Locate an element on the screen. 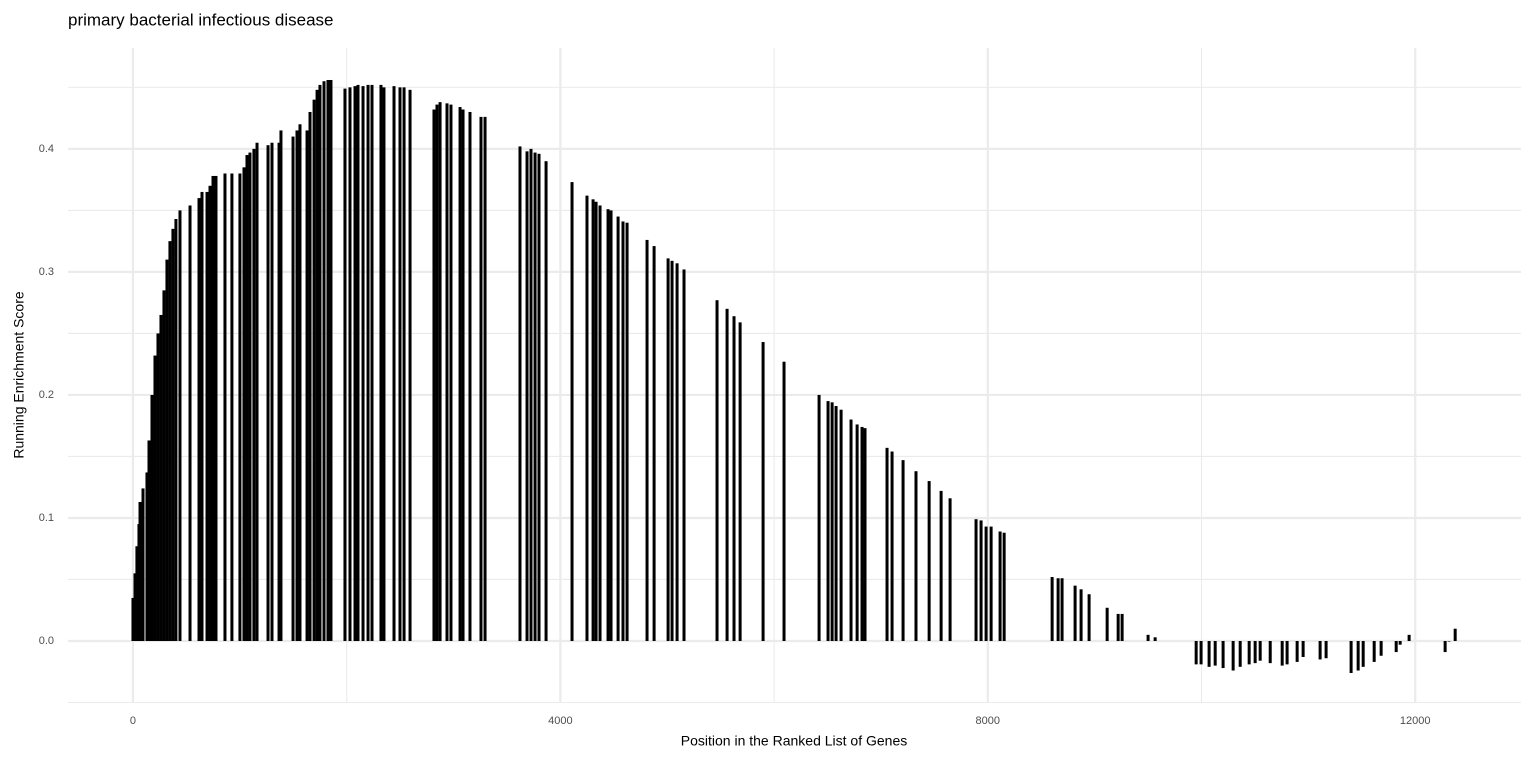  x-axis-label: Position in the Ranked List of Genes is located at coordinates (794, 741).